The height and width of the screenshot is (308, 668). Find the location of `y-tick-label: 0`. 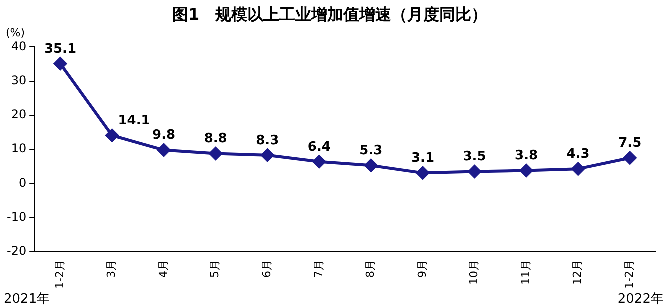

y-tick-label: 0 is located at coordinates (22, 183).